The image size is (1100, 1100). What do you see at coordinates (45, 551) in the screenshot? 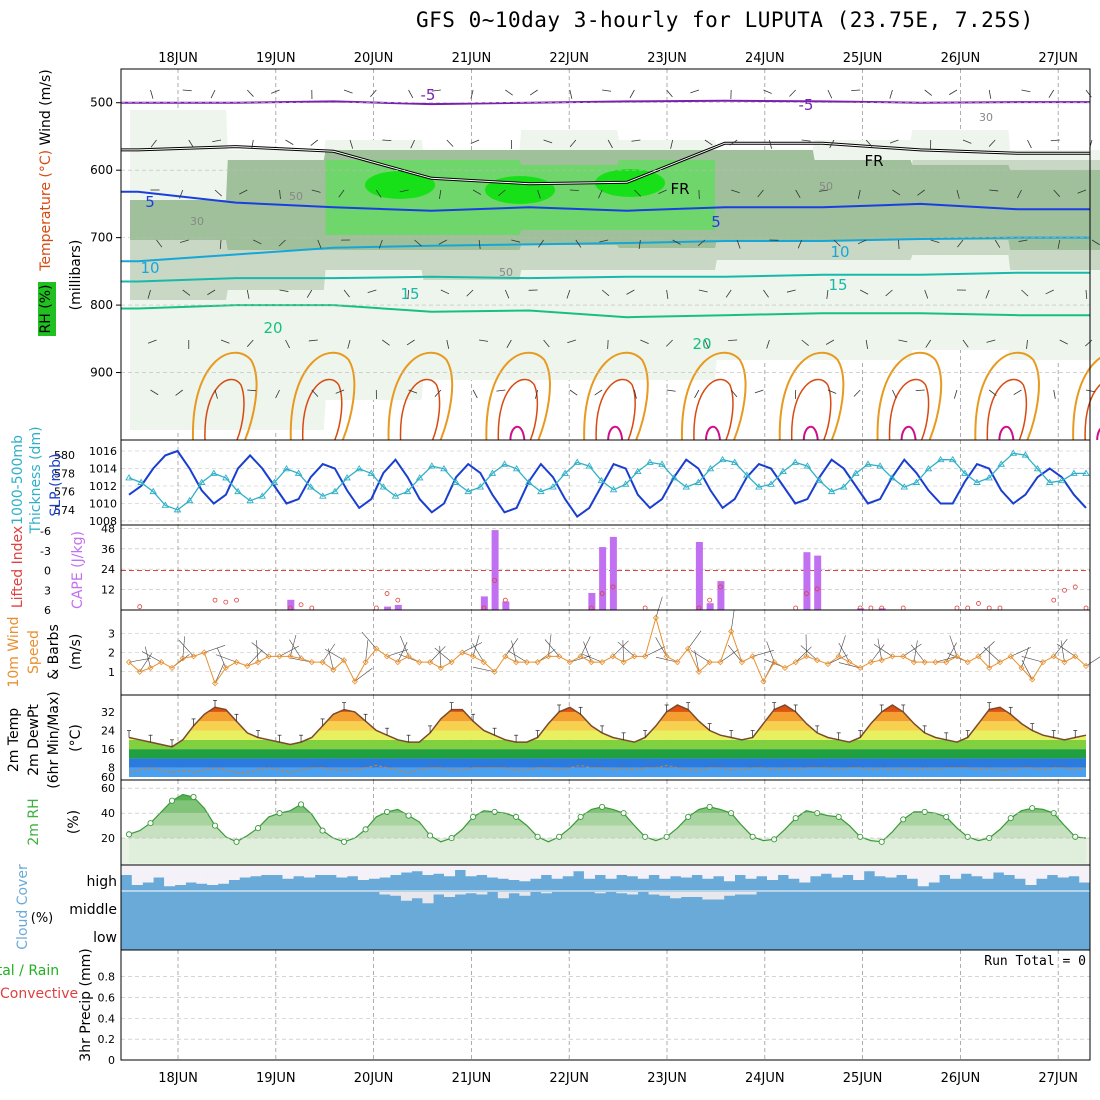
I see `li-tick-label: -3` at bounding box center [45, 551].